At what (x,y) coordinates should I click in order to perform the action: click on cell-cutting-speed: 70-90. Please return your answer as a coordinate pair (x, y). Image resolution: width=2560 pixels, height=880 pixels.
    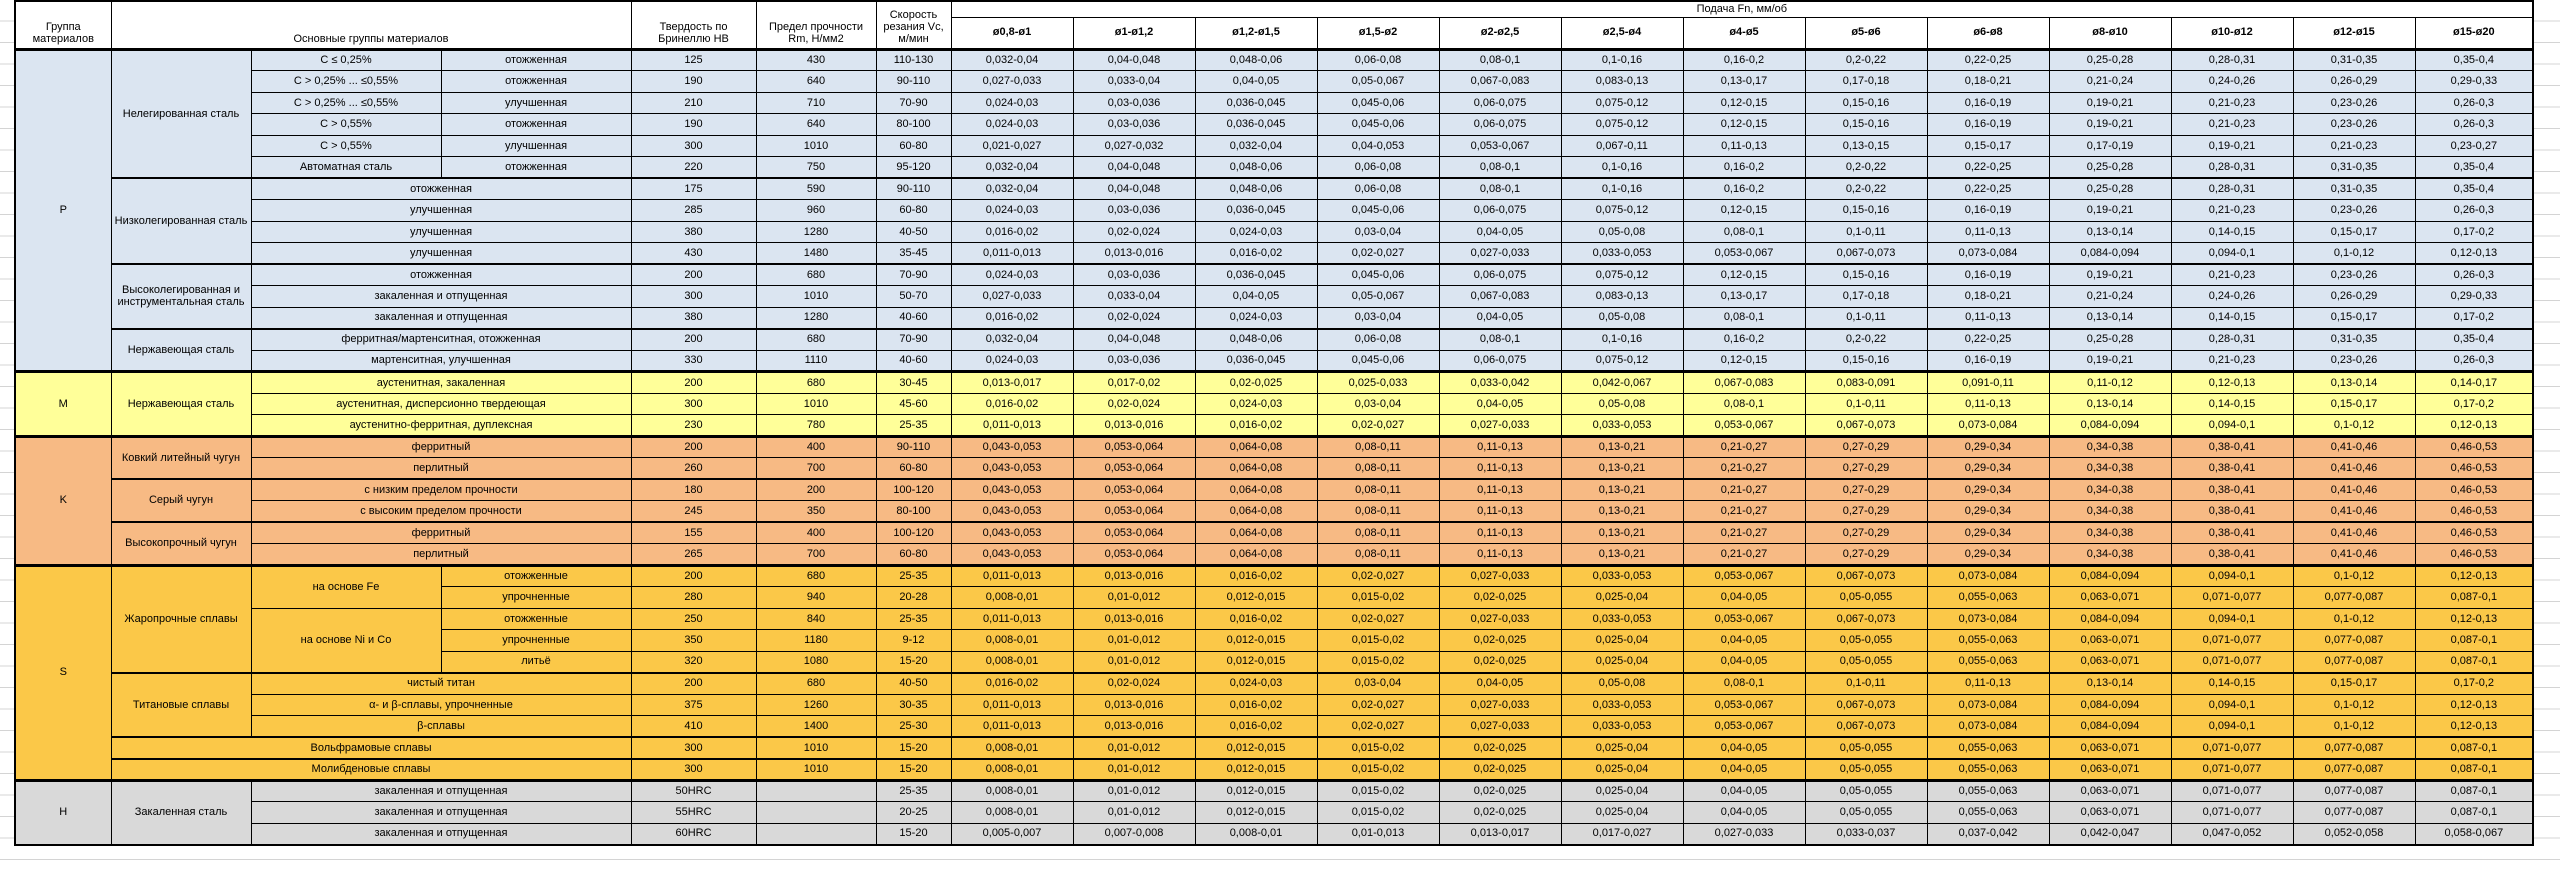
    Looking at the image, I should click on (913, 102).